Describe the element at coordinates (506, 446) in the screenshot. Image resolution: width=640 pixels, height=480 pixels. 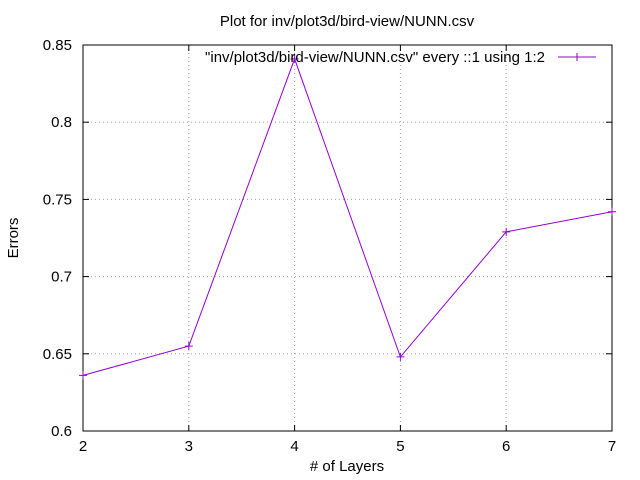
I see `x-tick-label: 6` at that location.